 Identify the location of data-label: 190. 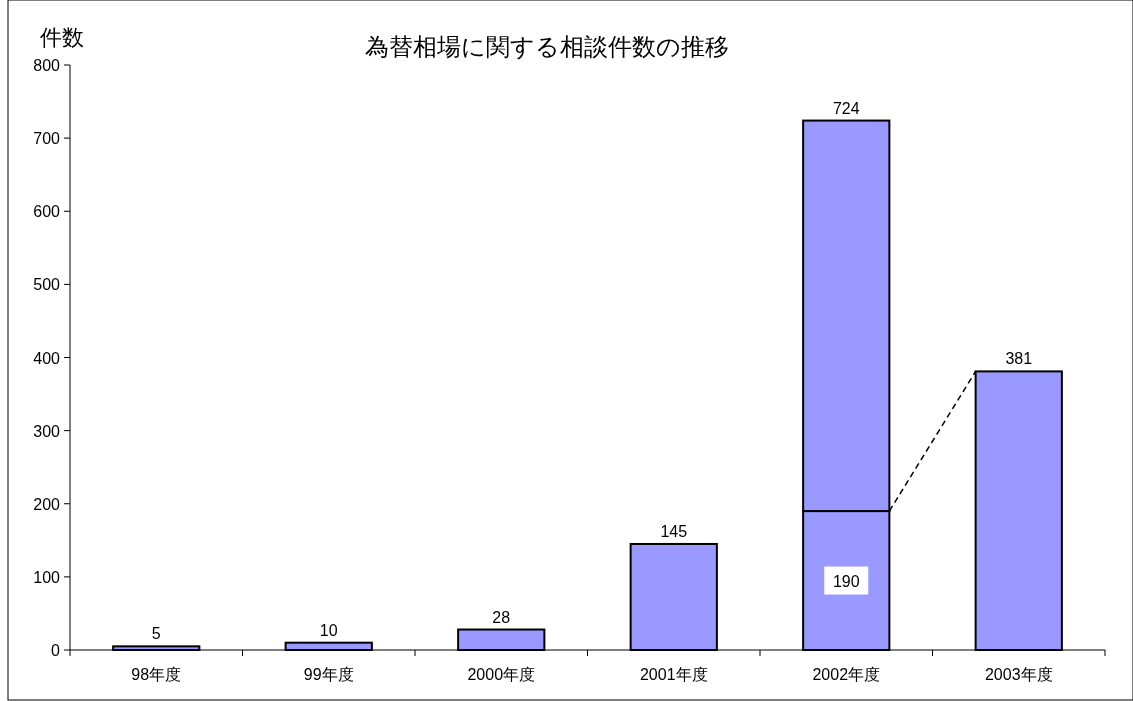
(846, 581).